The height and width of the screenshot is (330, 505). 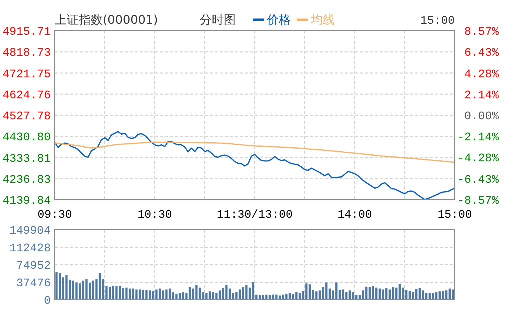 I want to click on y2-tick-label: -4.28%, so click(x=479, y=159).